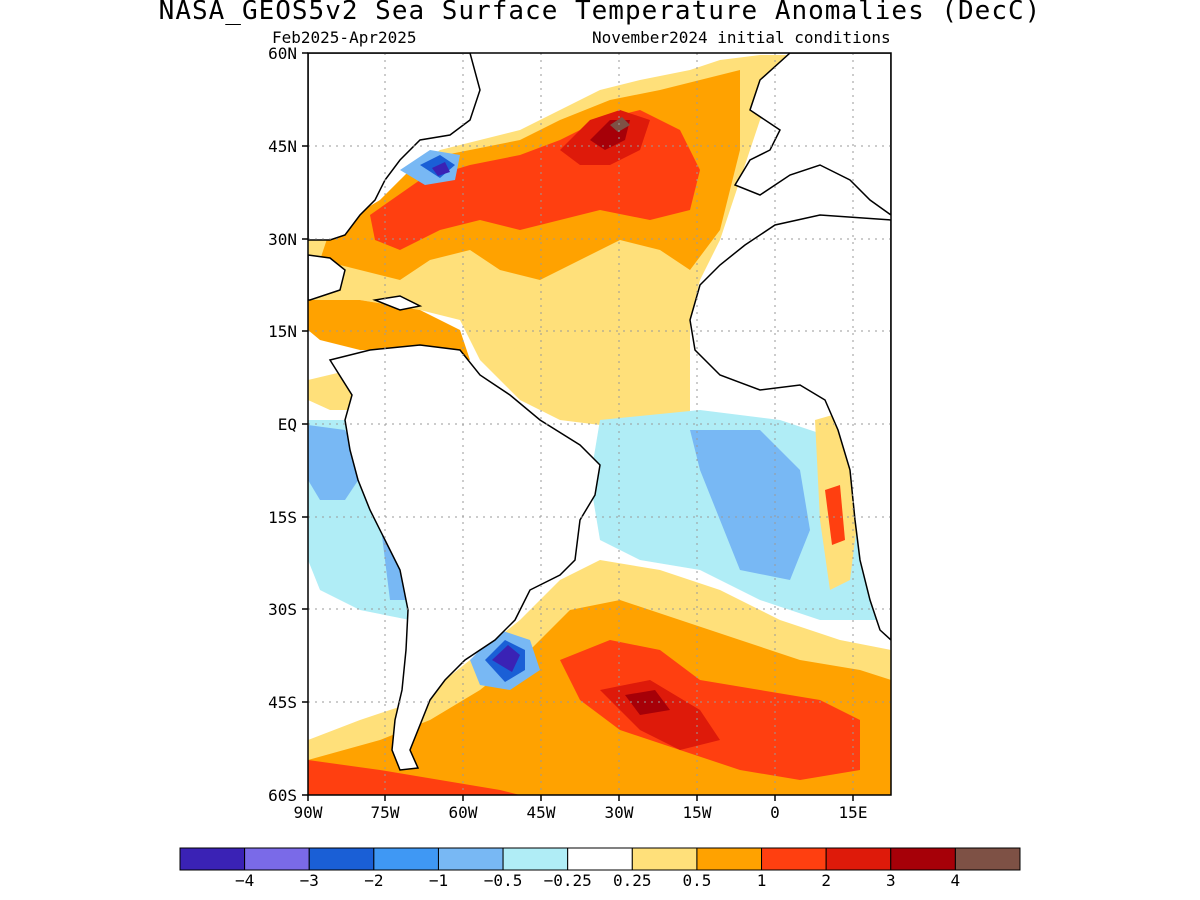 The width and height of the screenshot is (1200, 900). I want to click on lon-label-75w: 75W, so click(385, 812).